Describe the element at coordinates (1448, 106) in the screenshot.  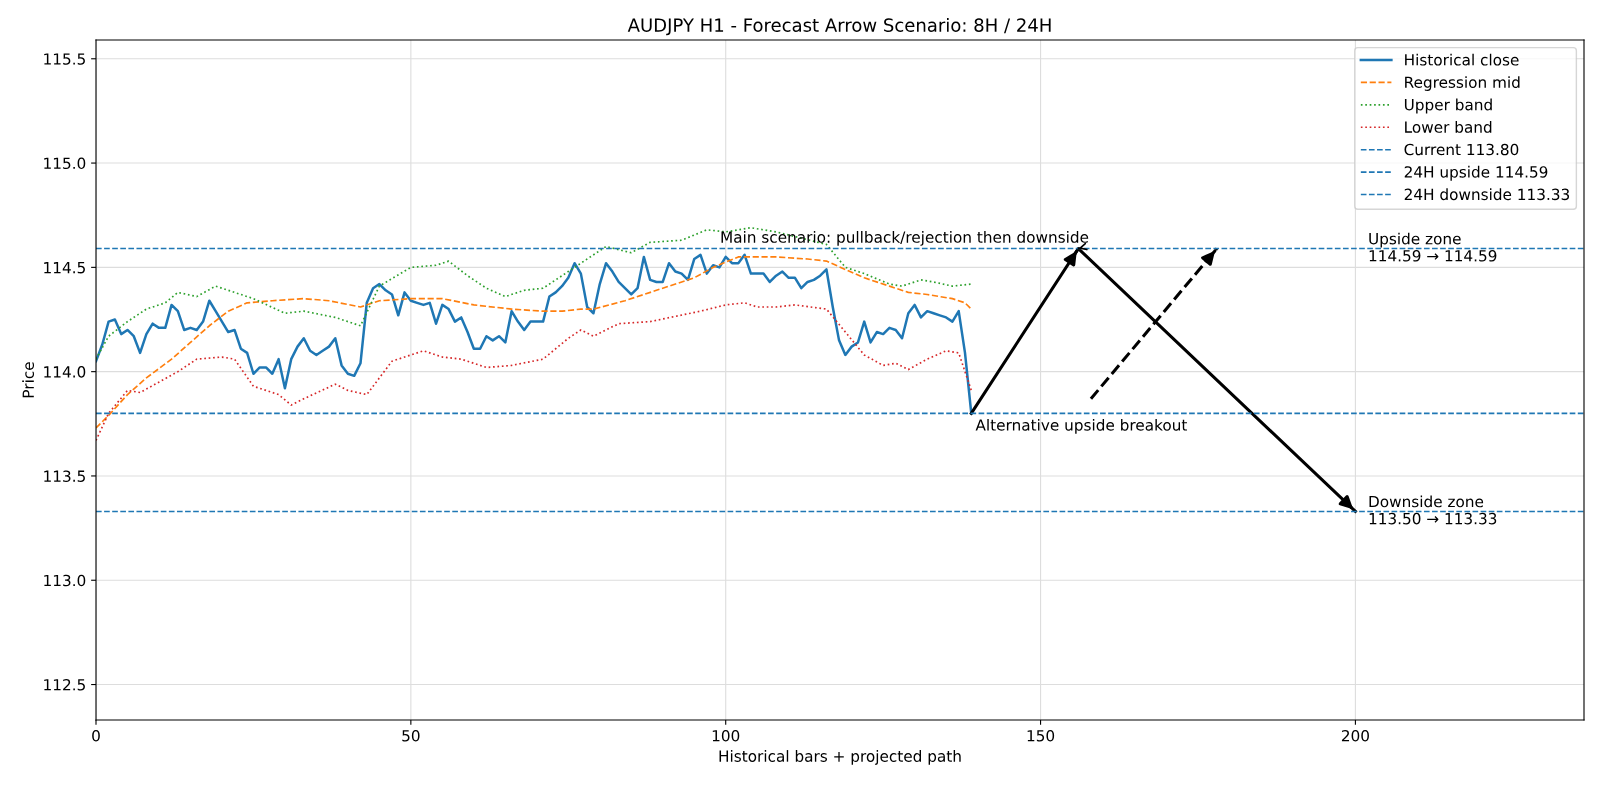
I see `legend-label: Upper band` at that location.